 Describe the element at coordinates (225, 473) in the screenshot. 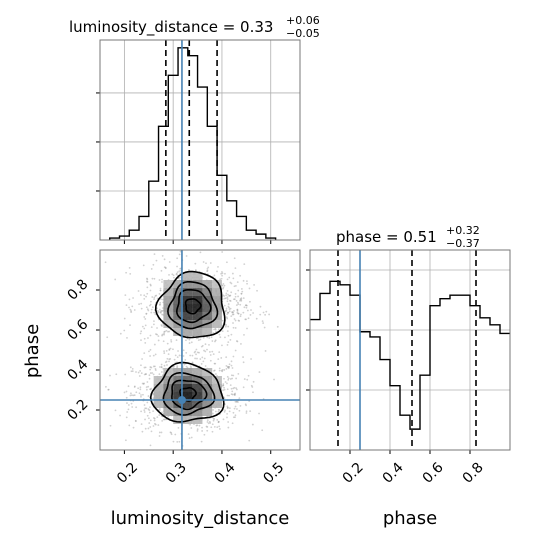

I see `luminosity-distance-xtick-label: 0.4` at that location.